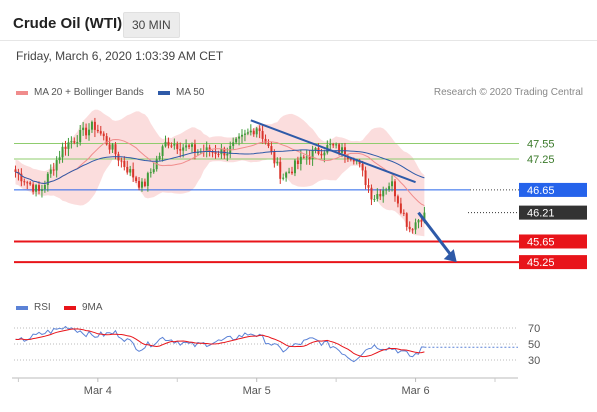 This screenshot has width=597, height=412. What do you see at coordinates (541, 160) in the screenshot?
I see `level-label-47.25: 47.25` at bounding box center [541, 160].